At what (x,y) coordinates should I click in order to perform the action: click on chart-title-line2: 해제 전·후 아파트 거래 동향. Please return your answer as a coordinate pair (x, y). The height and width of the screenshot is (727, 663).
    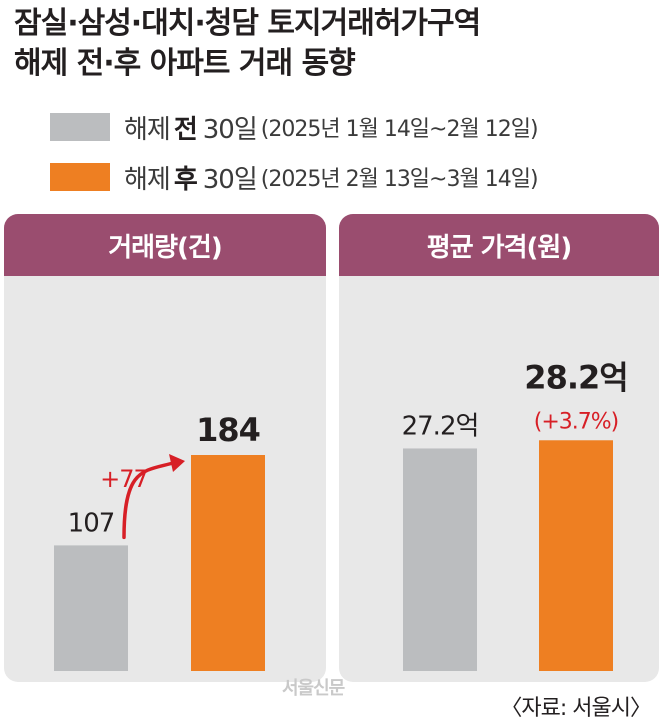
    Looking at the image, I should click on (185, 63).